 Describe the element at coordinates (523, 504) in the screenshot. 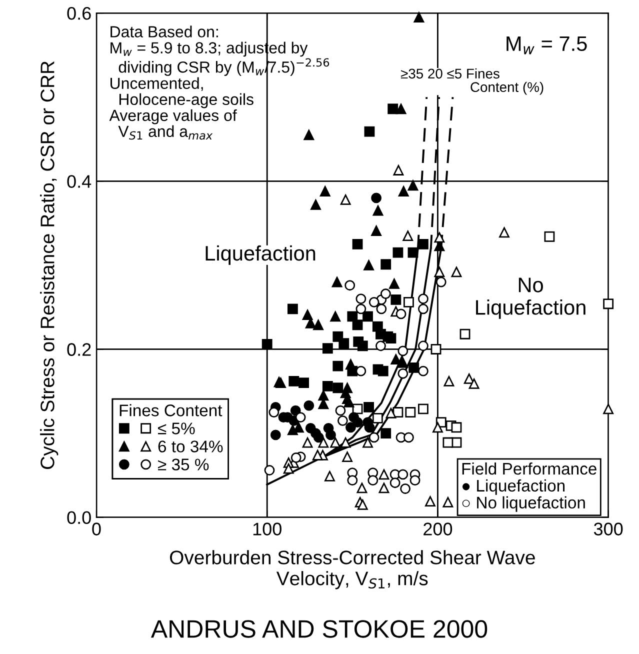

I see `annotation: ○ No liquefaction` at that location.